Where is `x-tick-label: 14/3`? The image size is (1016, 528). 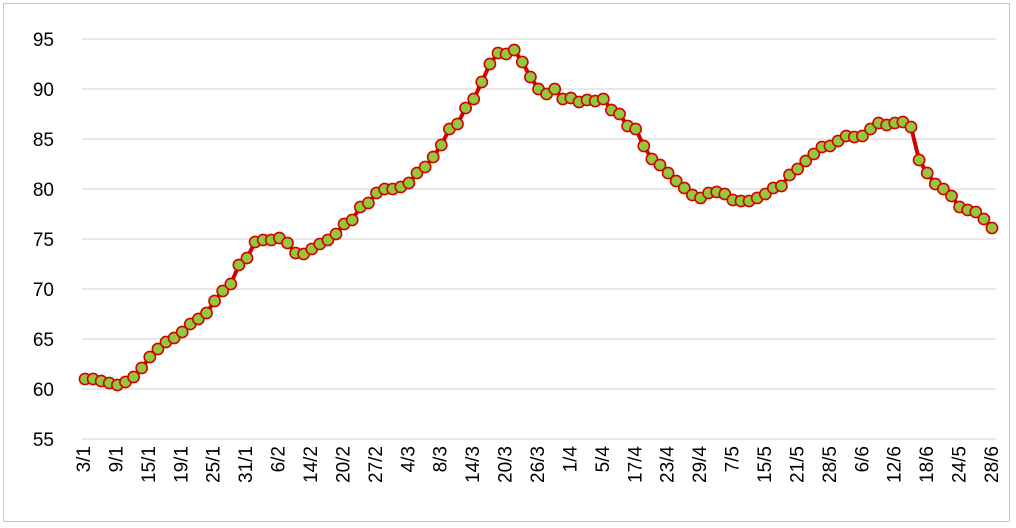
x-tick-label: 14/3 is located at coordinates (473, 464).